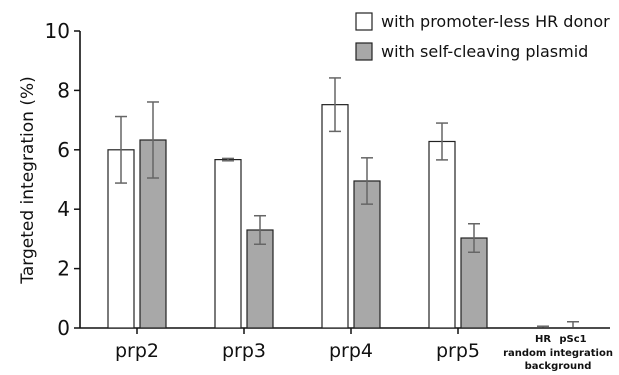 The width and height of the screenshot is (619, 375). Describe the element at coordinates (137, 351) in the screenshot. I see `category-label-prp2: prp2` at that location.